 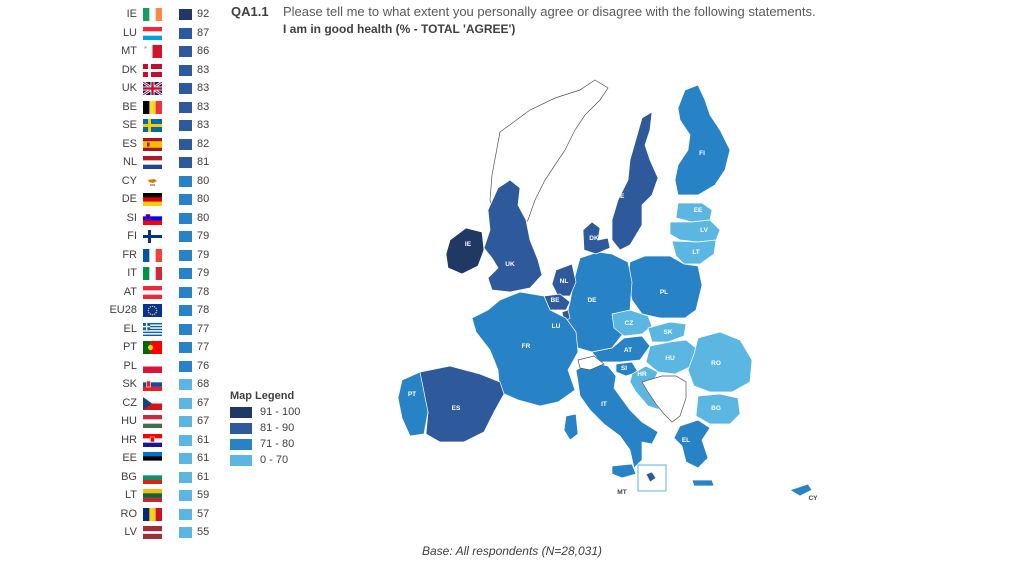 I want to click on nl-flag-icon, so click(x=152, y=162).